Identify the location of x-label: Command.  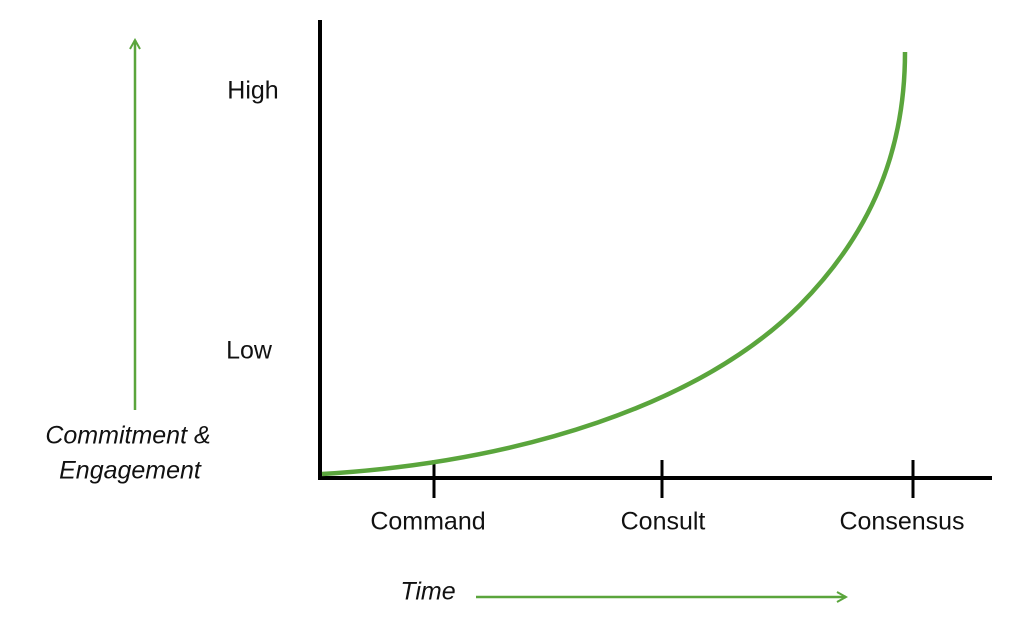
(427, 522).